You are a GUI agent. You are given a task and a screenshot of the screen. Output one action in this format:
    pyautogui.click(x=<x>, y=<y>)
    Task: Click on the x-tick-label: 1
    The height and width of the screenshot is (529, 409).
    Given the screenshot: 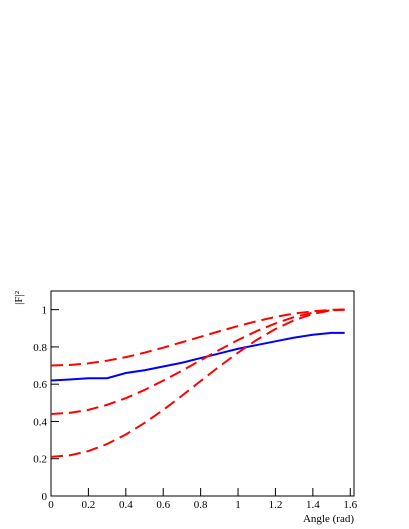 What is the action you would take?
    pyautogui.click(x=238, y=505)
    